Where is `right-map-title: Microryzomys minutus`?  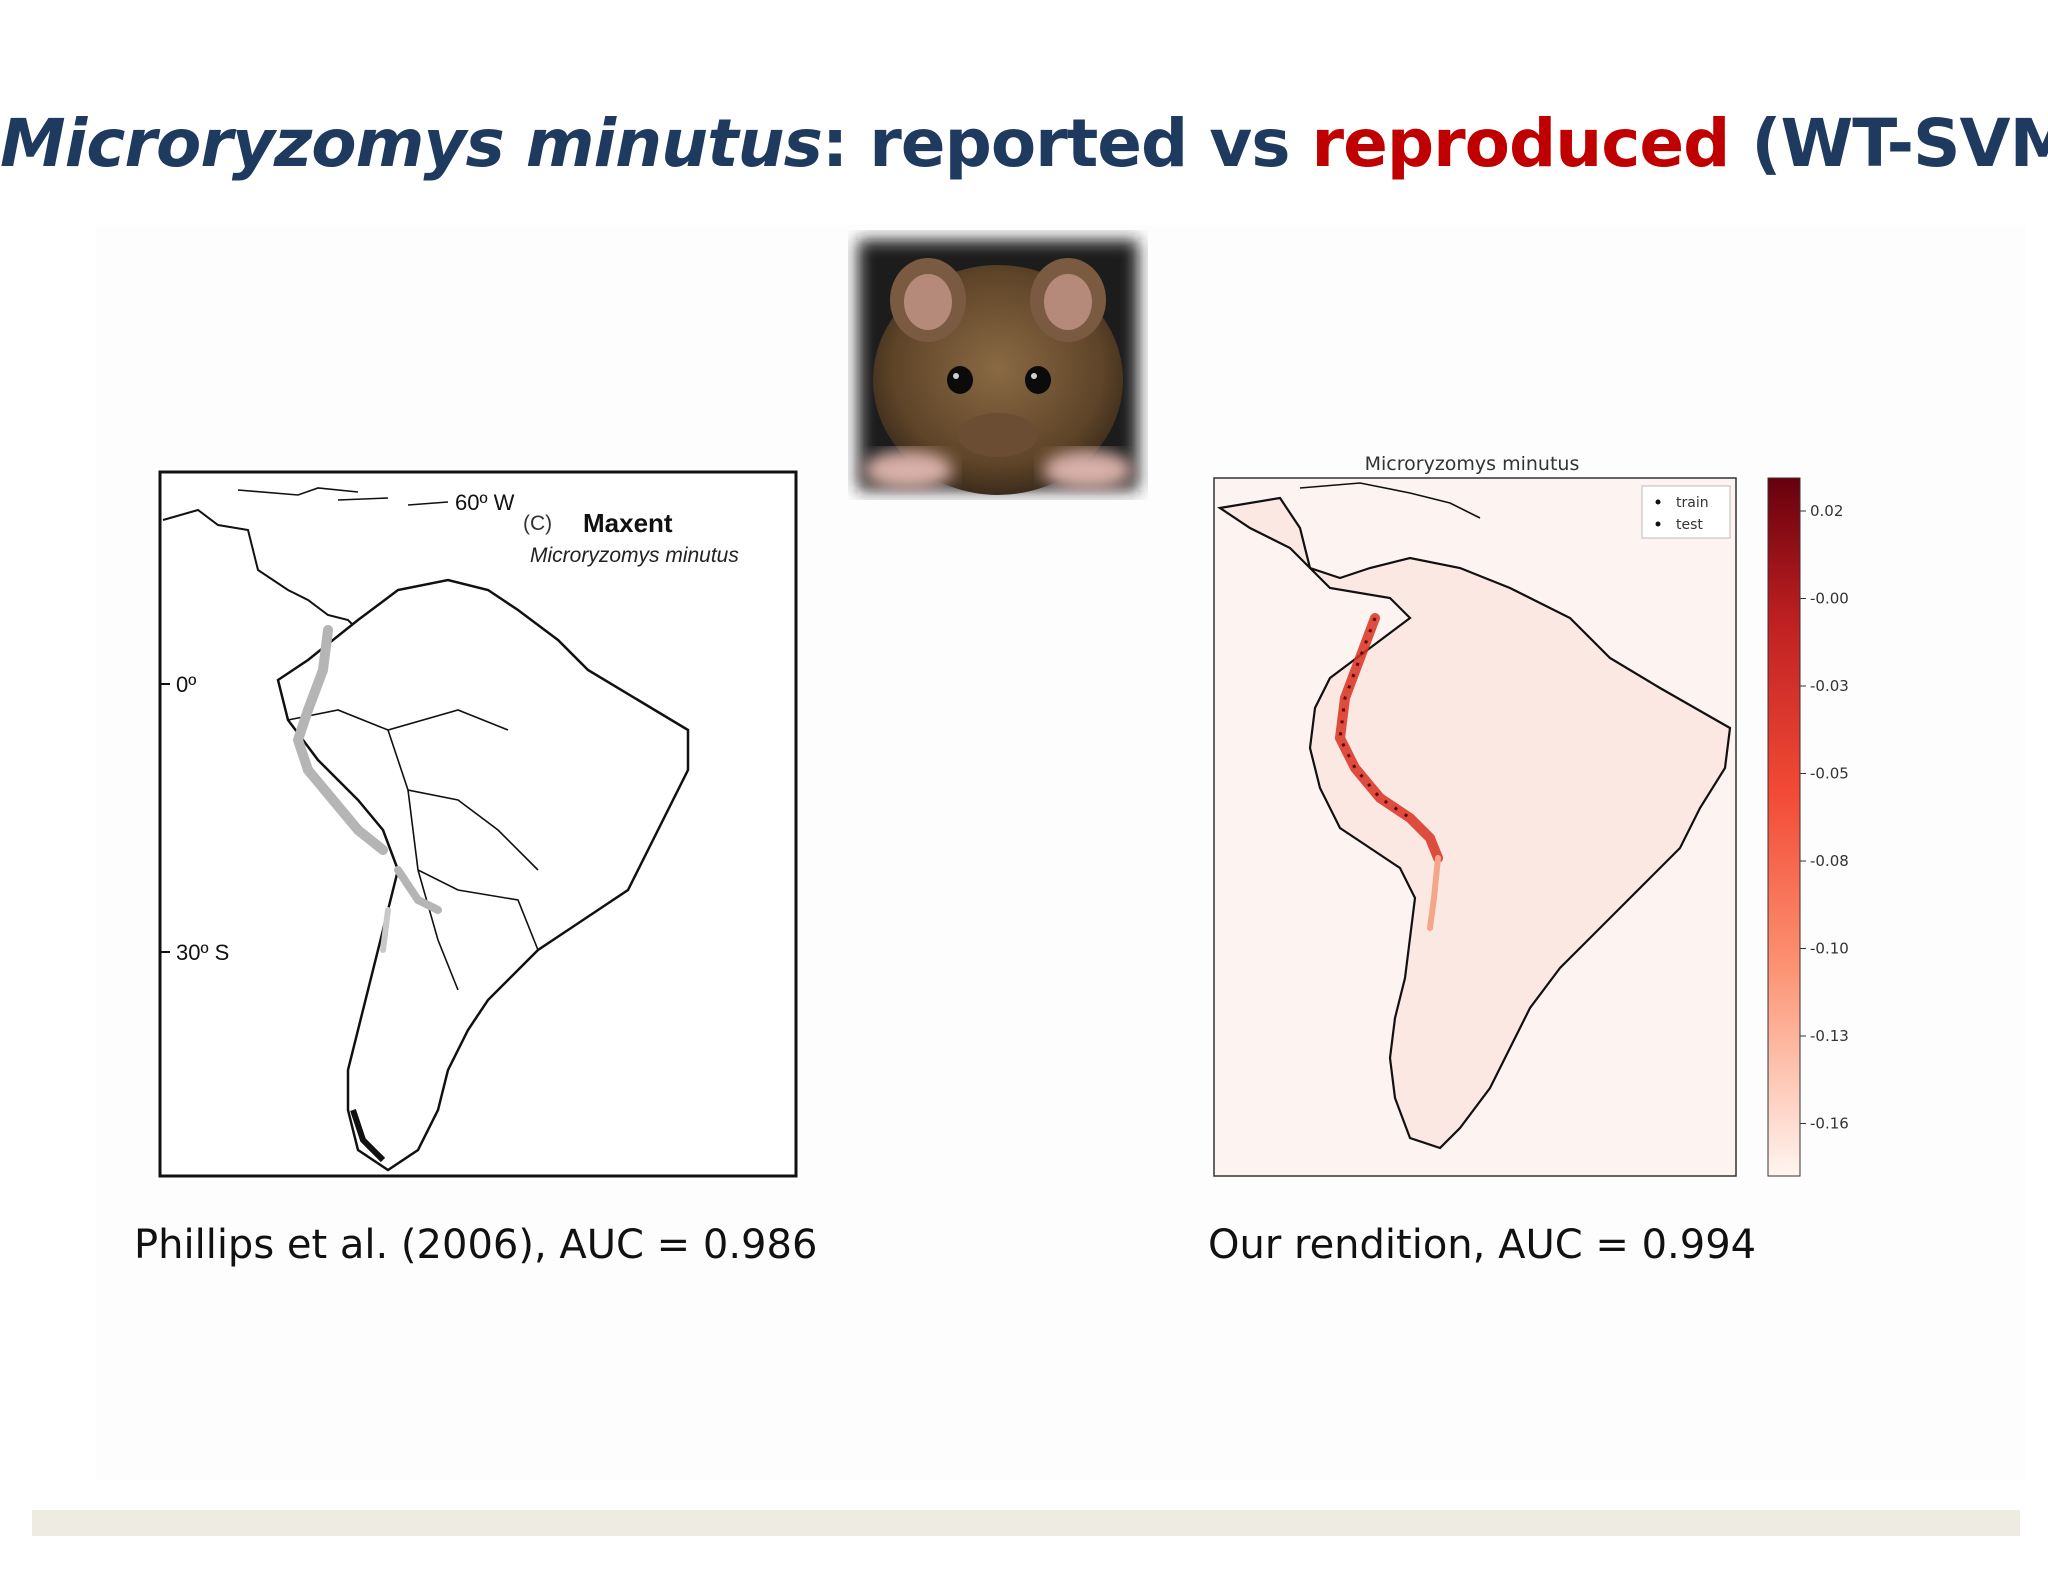 right-map-title: Microryzomys minutus is located at coordinates (1472, 464).